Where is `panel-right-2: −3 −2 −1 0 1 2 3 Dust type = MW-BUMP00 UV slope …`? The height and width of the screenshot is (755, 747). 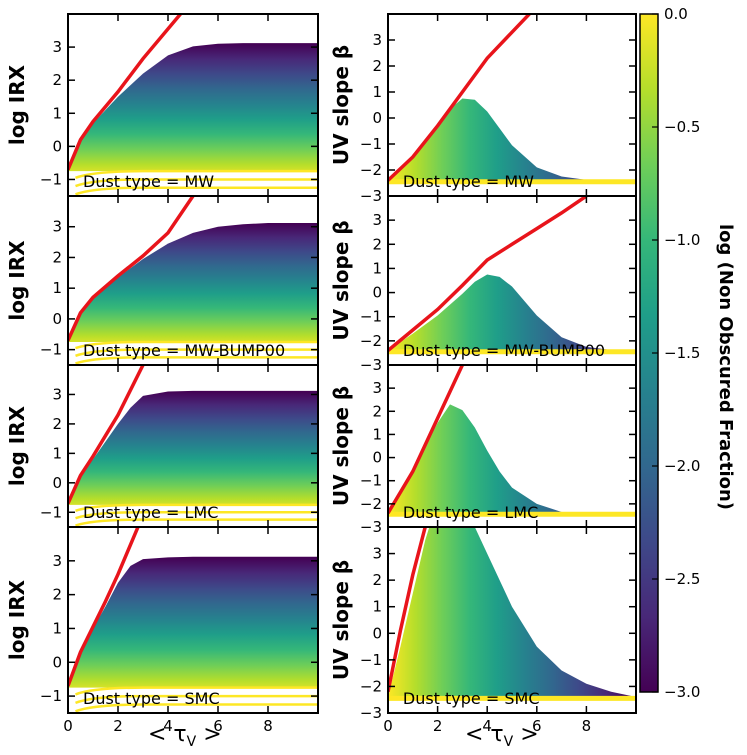
panel-right-2: −3 −2 −1 0 1 2 3 Dust type = MW-BUMP00 UV slope … is located at coordinates (483, 284).